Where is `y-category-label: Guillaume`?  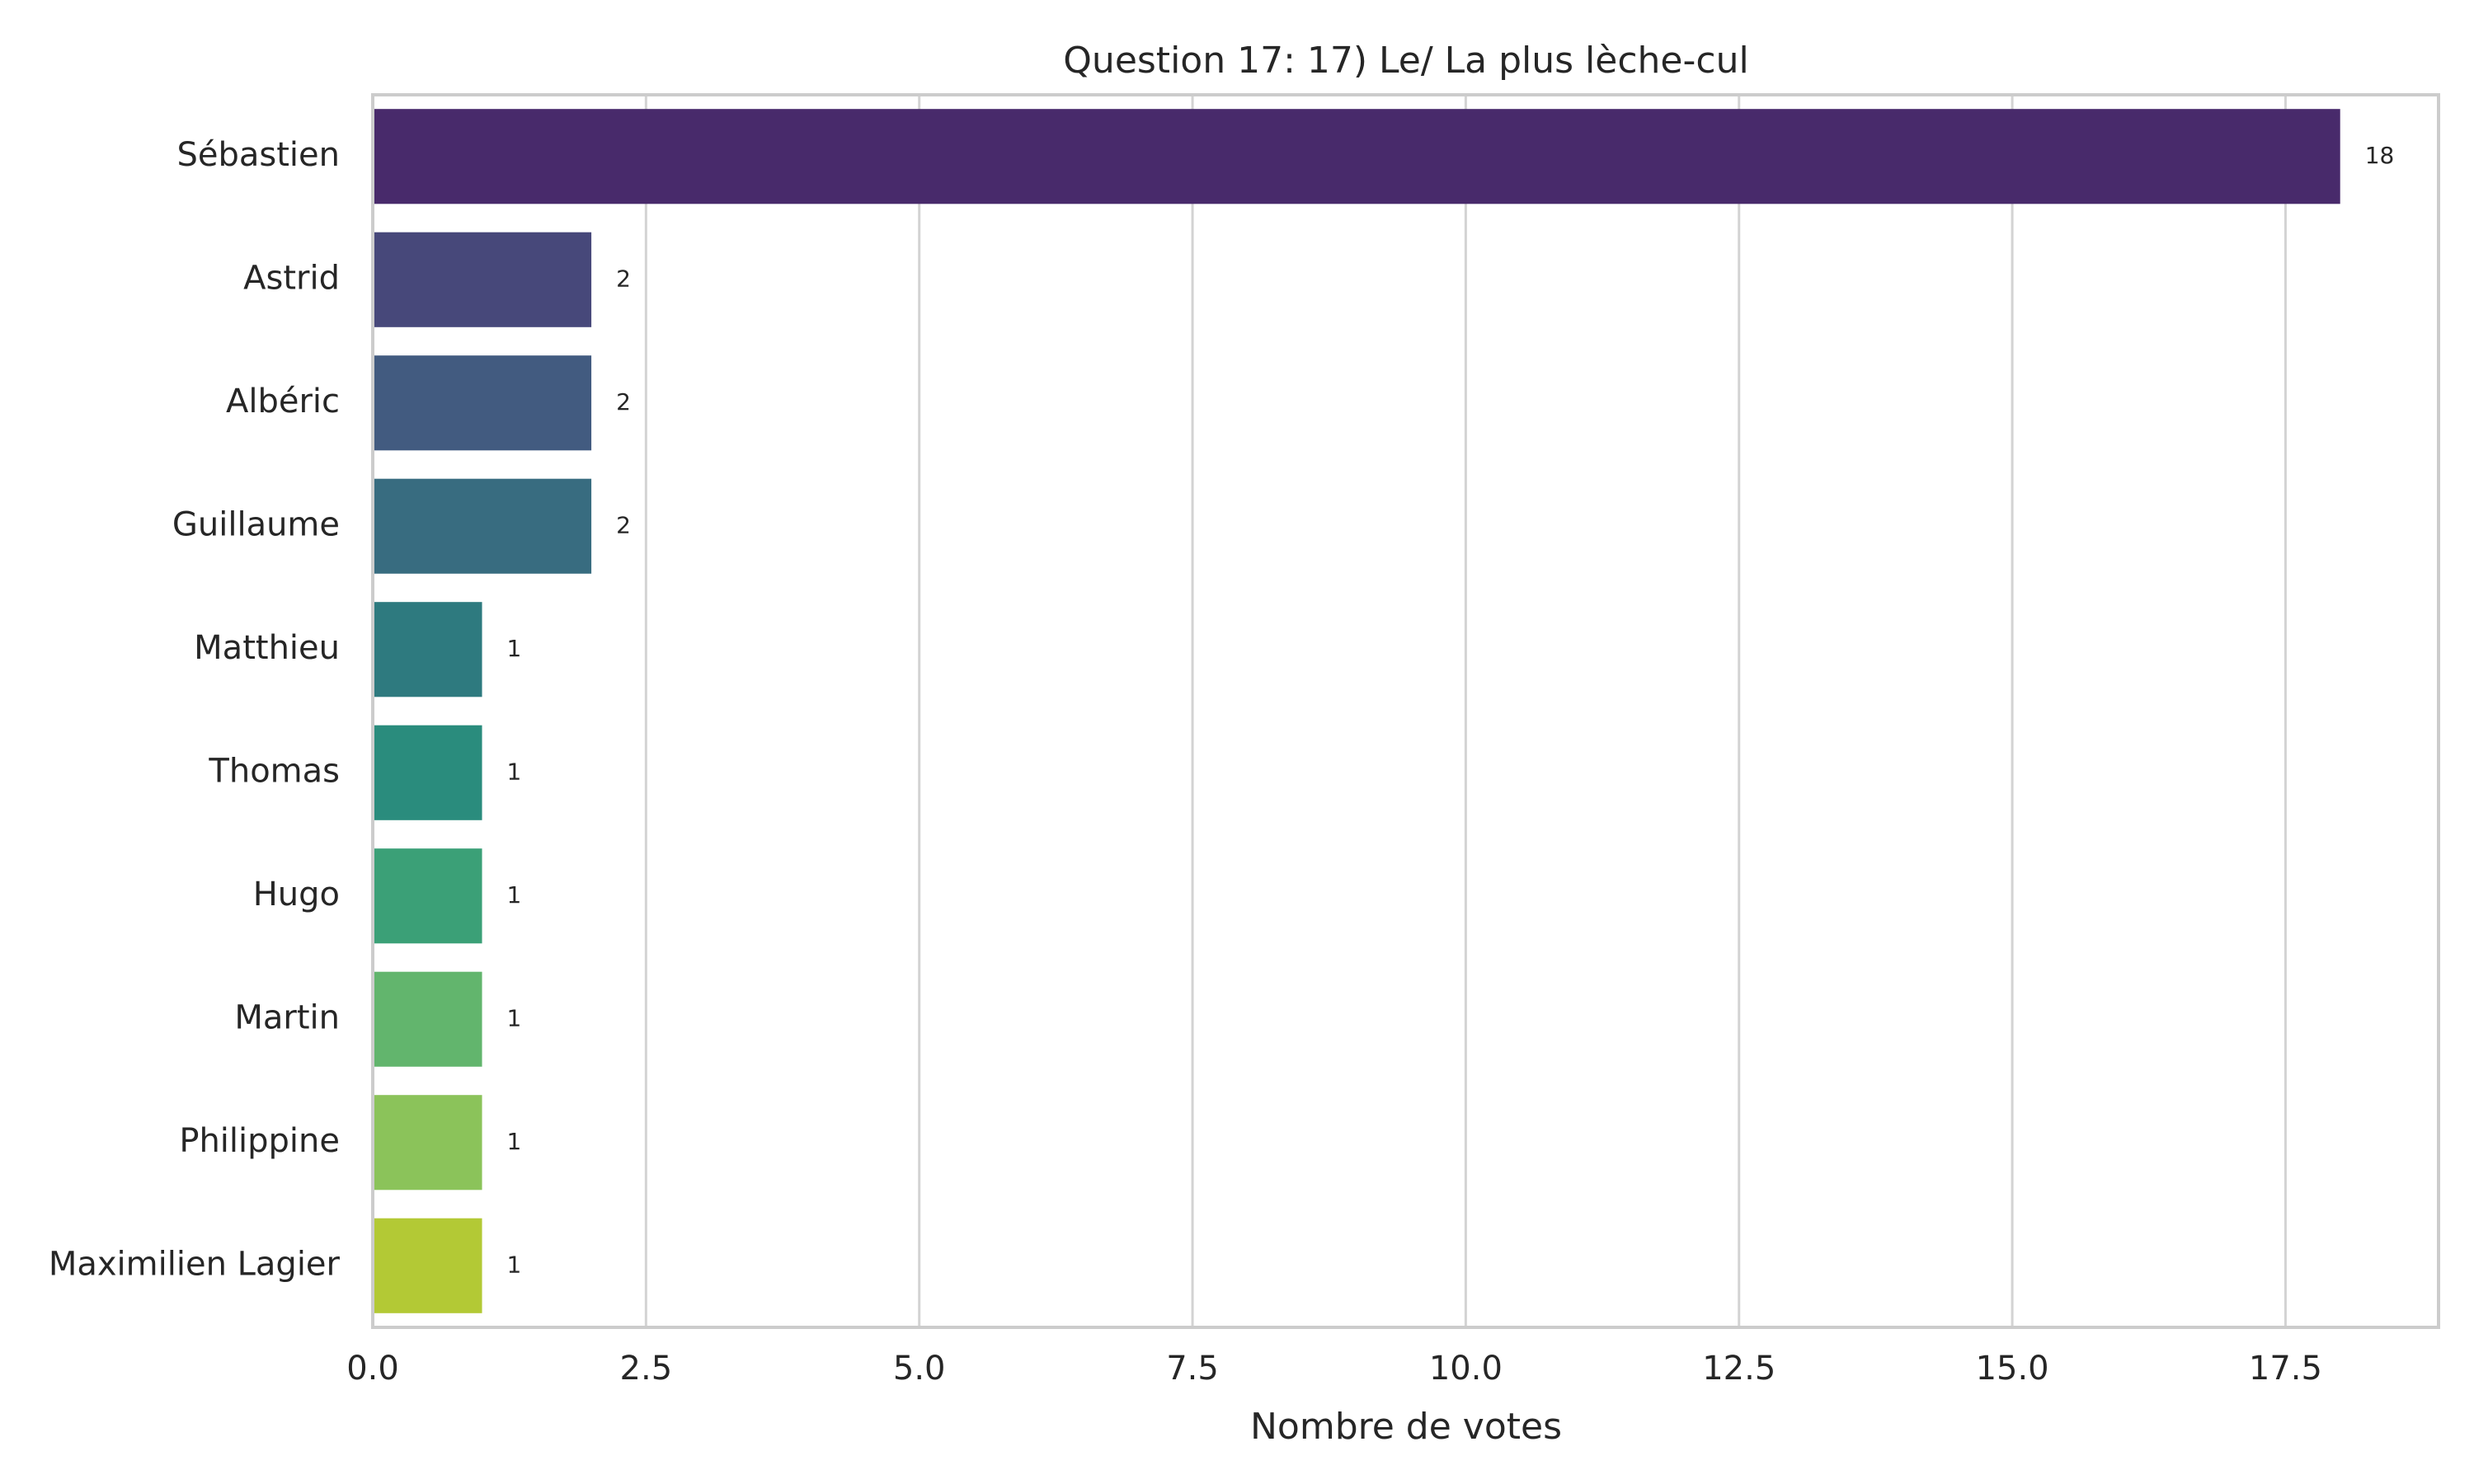
y-category-label: Guillaume is located at coordinates (256, 524).